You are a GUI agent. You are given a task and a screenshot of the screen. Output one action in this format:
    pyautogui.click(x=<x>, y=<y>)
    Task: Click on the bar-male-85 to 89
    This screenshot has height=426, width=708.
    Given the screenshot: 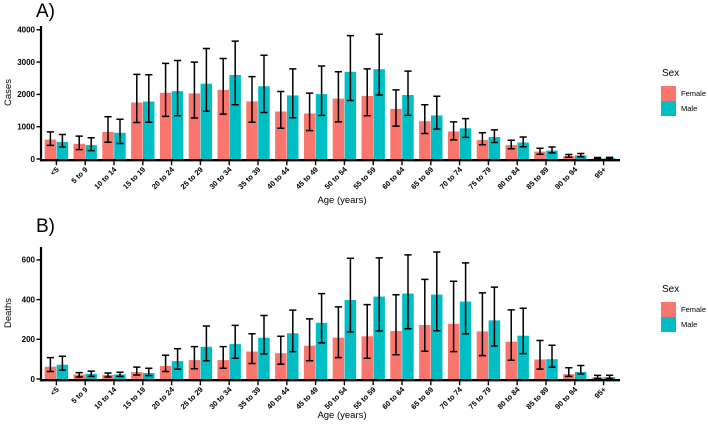 What is the action you would take?
    pyautogui.click(x=552, y=369)
    